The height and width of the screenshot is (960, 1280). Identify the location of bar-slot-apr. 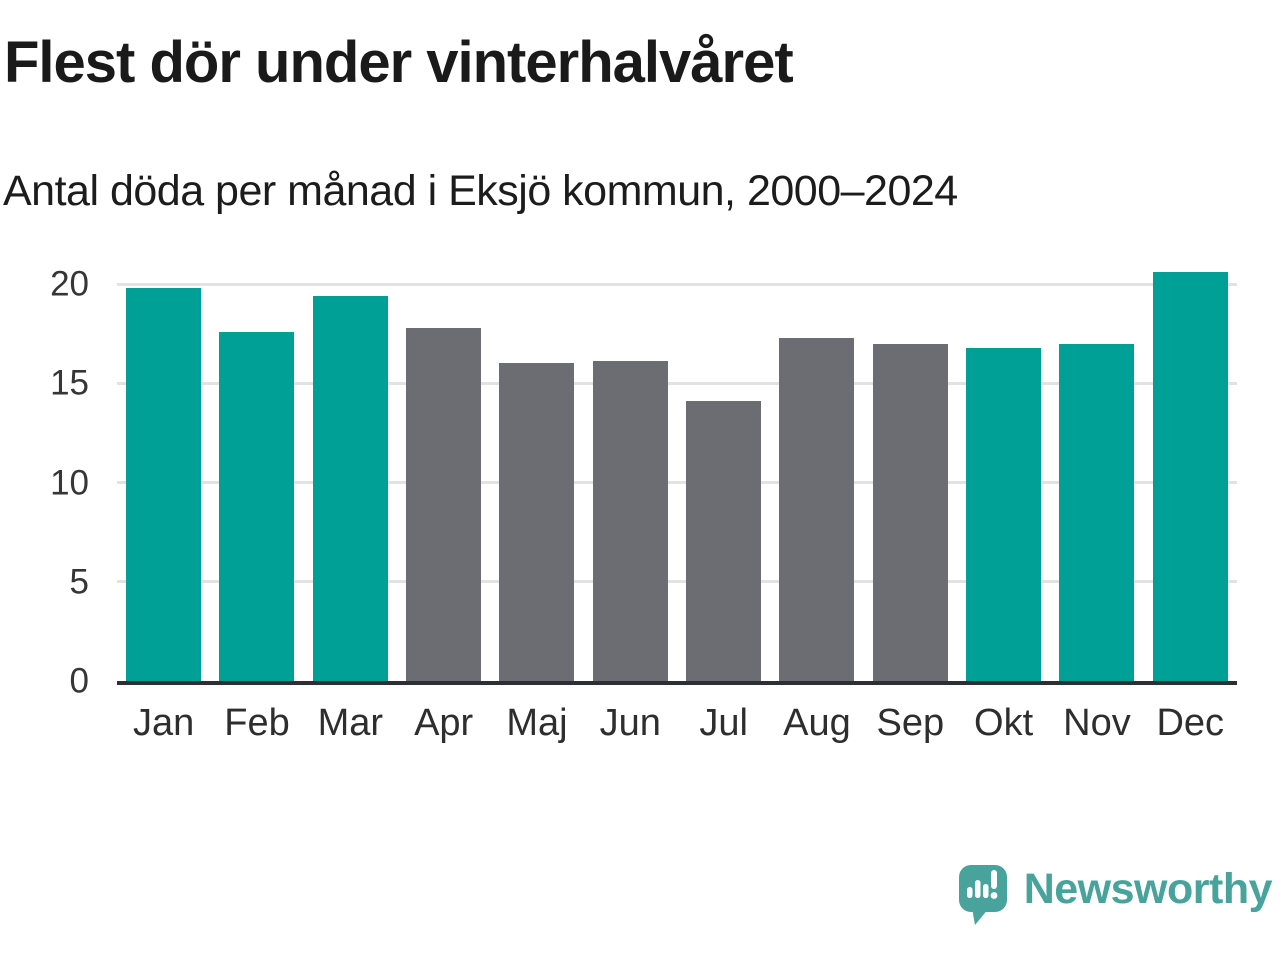
(443, 471).